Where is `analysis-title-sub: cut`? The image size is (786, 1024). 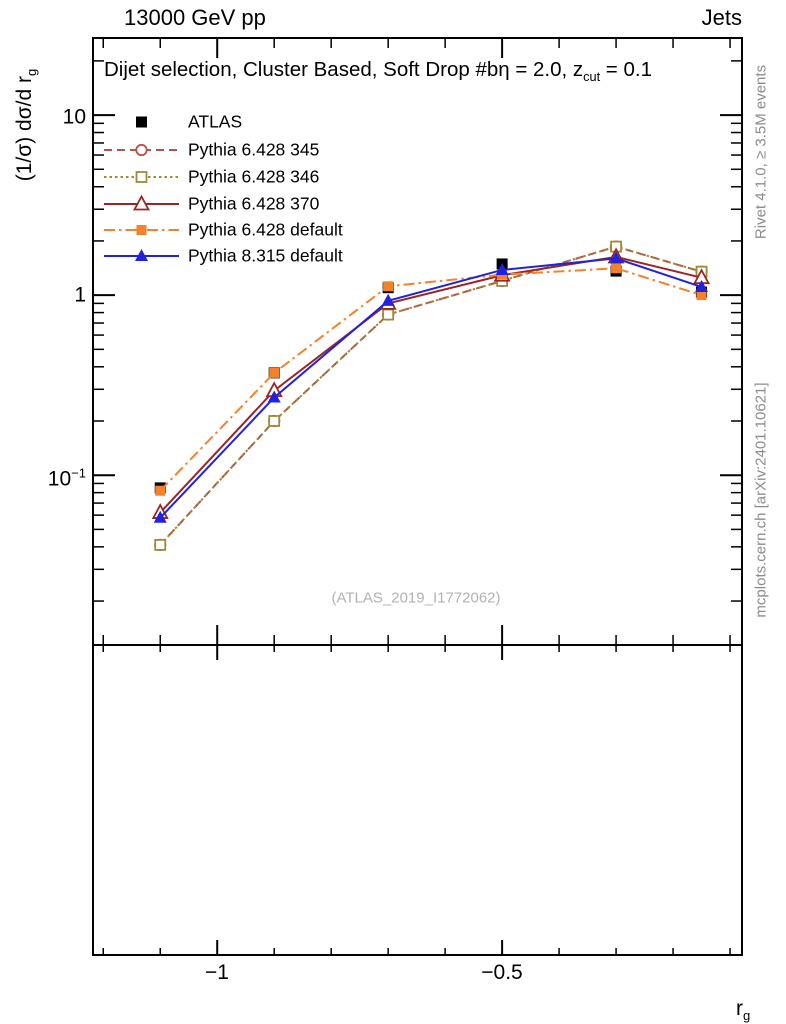
analysis-title-sub: cut is located at coordinates (592, 77).